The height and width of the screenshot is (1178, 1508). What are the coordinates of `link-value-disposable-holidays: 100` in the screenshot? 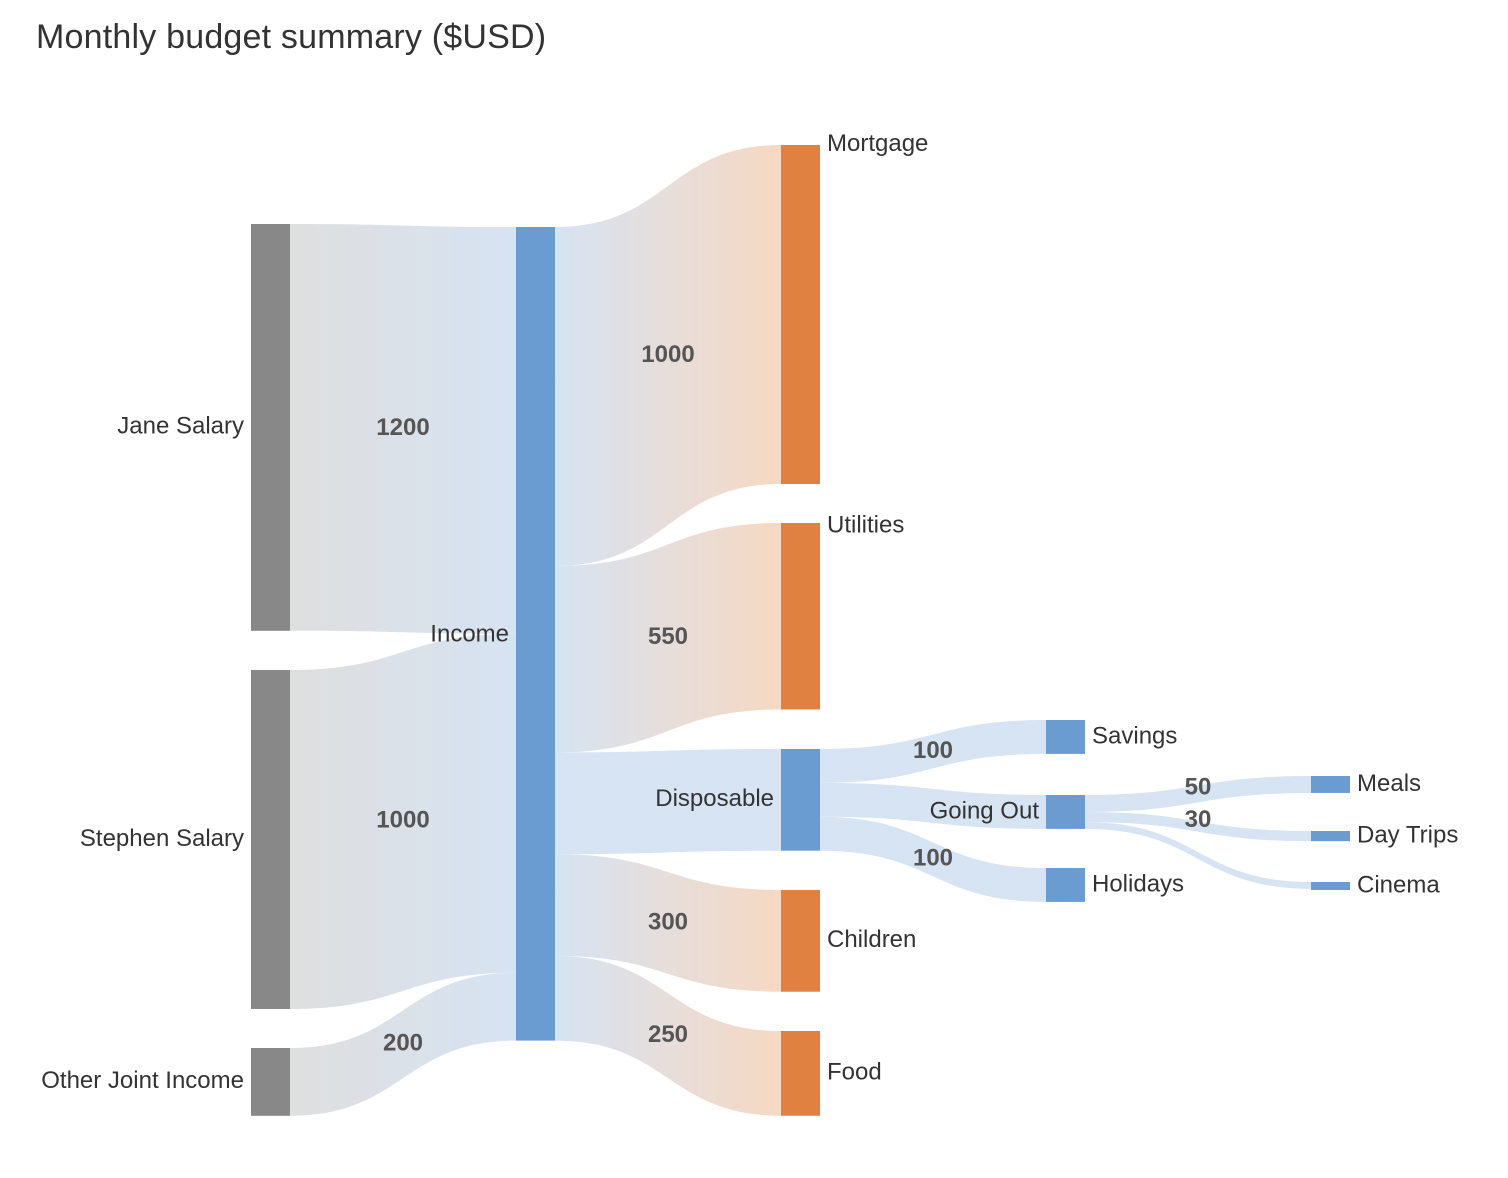 It's located at (933, 858).